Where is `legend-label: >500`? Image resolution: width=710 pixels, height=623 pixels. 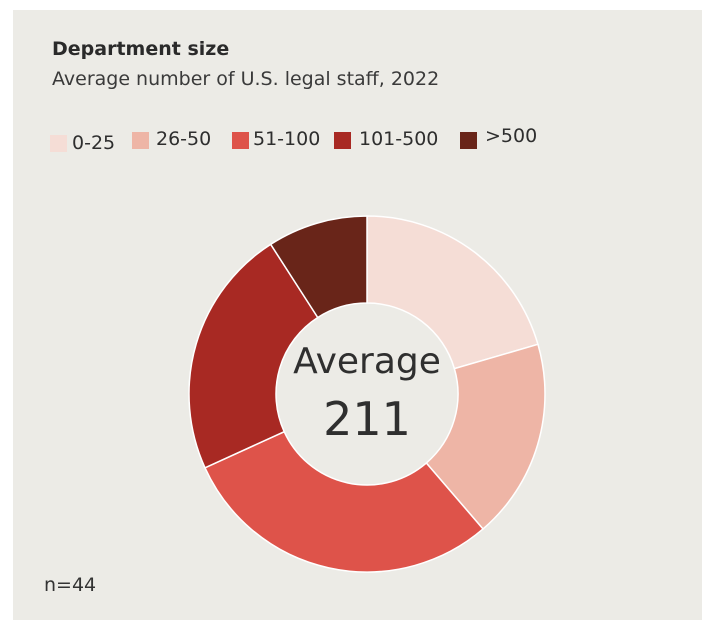
legend-label: >500 is located at coordinates (511, 136).